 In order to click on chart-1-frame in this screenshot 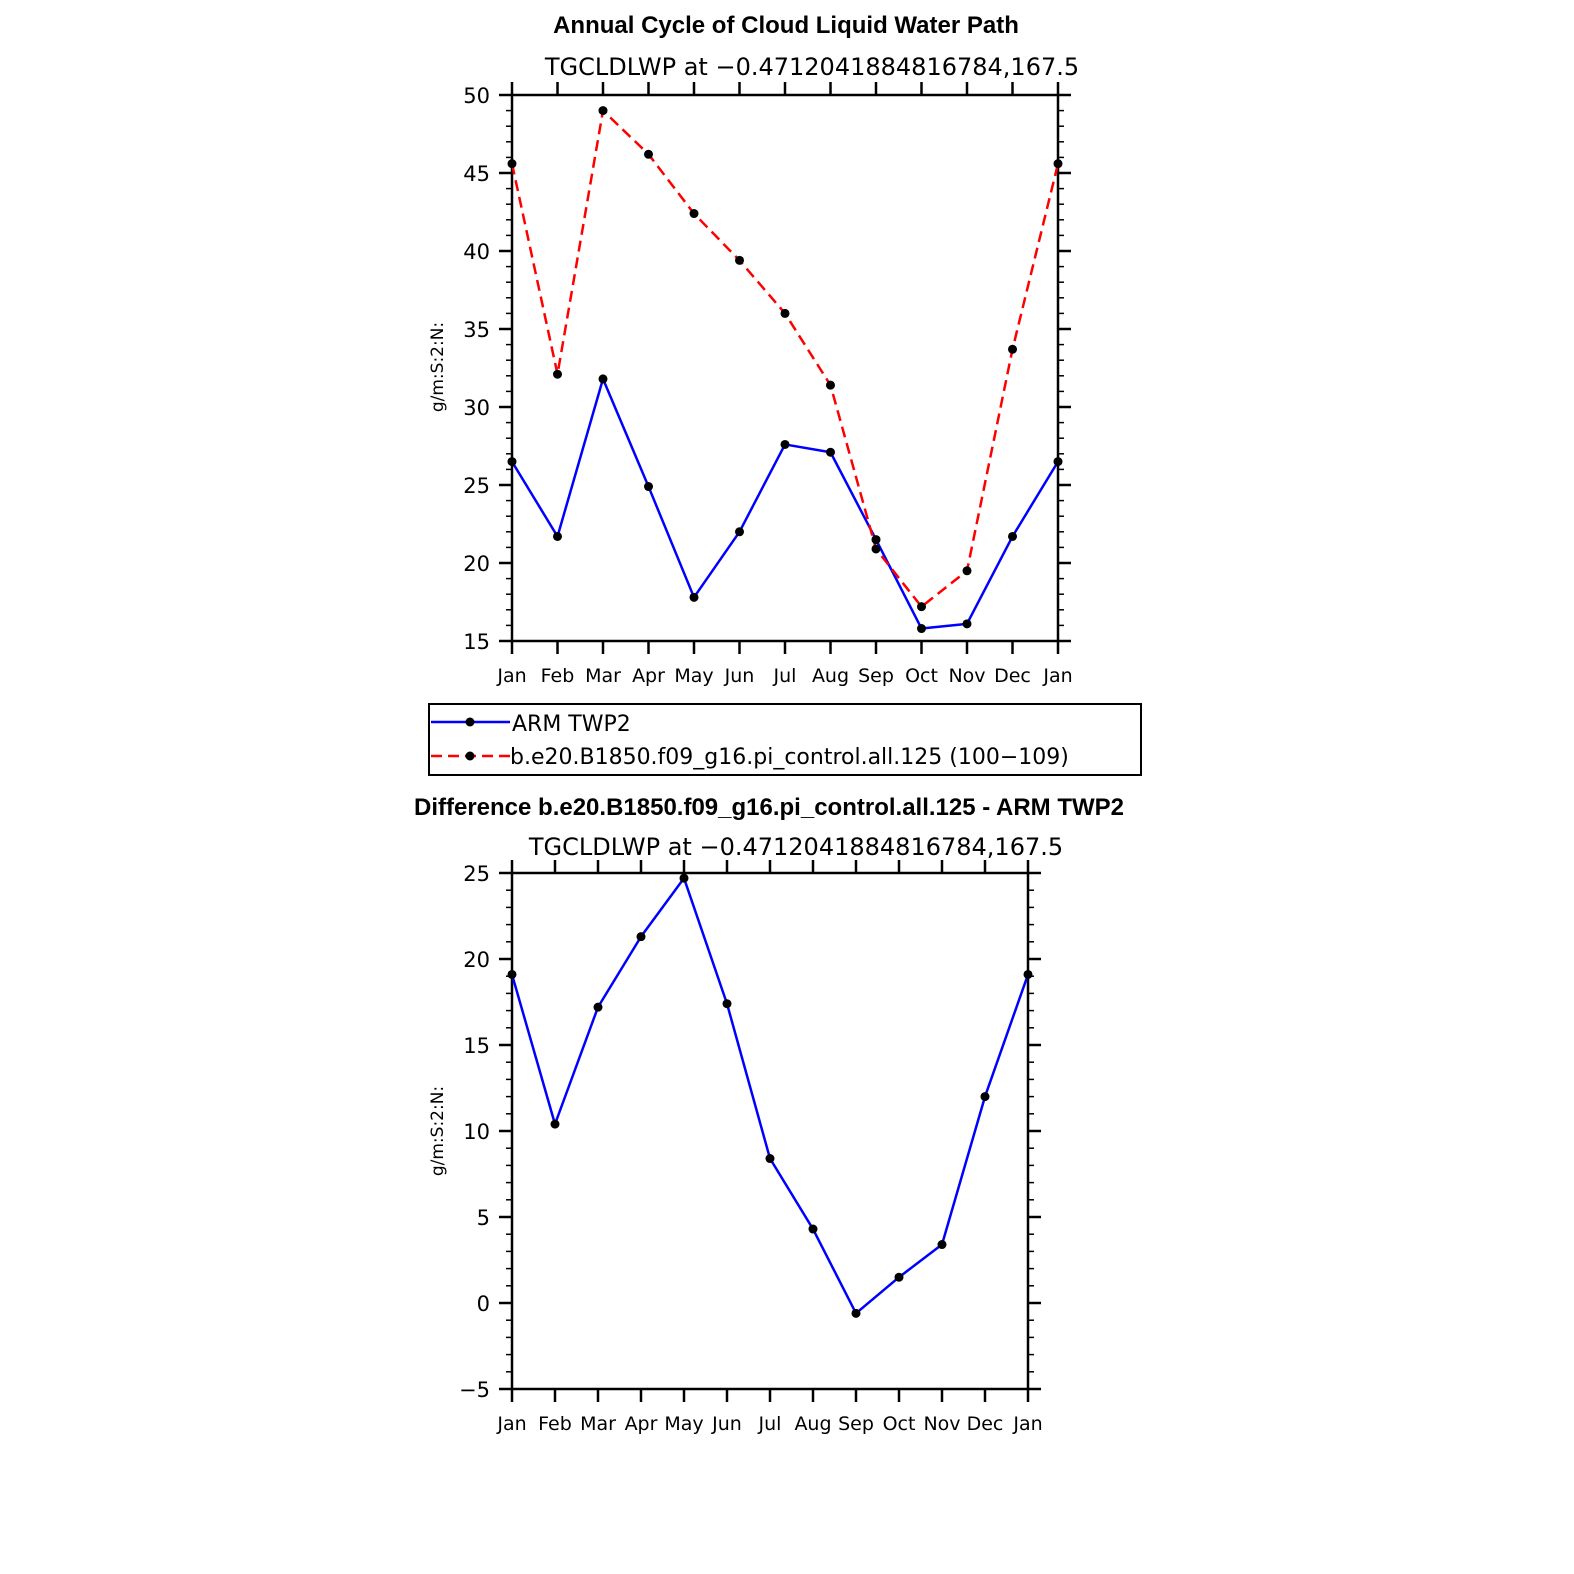, I will do `click(785, 368)`.